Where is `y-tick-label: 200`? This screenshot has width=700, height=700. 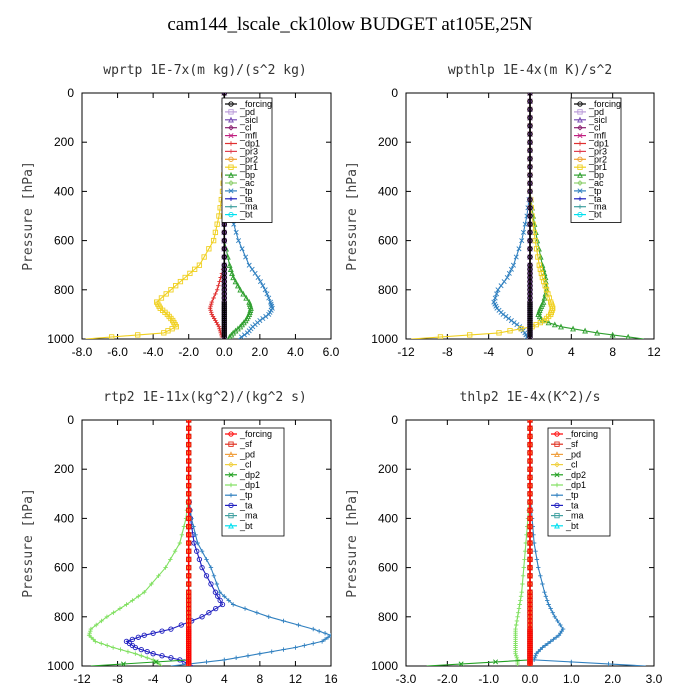
y-tick-label: 200 is located at coordinates (64, 142).